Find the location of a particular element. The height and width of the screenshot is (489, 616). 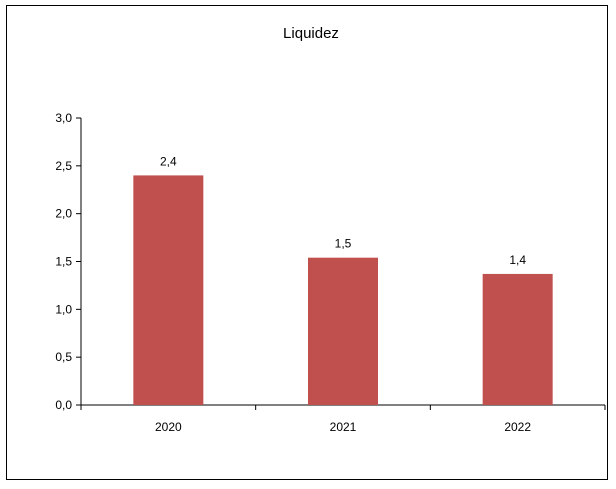

y-tick-label: 2,5 is located at coordinates (63, 166).